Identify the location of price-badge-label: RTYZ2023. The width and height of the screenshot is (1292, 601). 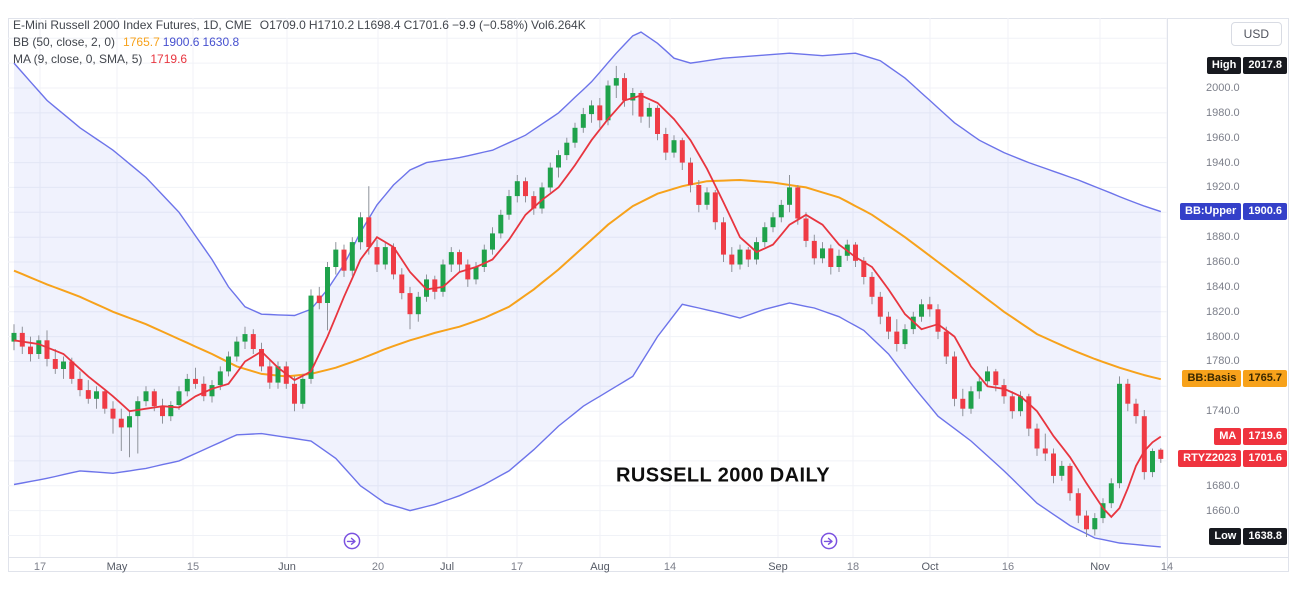
(1210, 458).